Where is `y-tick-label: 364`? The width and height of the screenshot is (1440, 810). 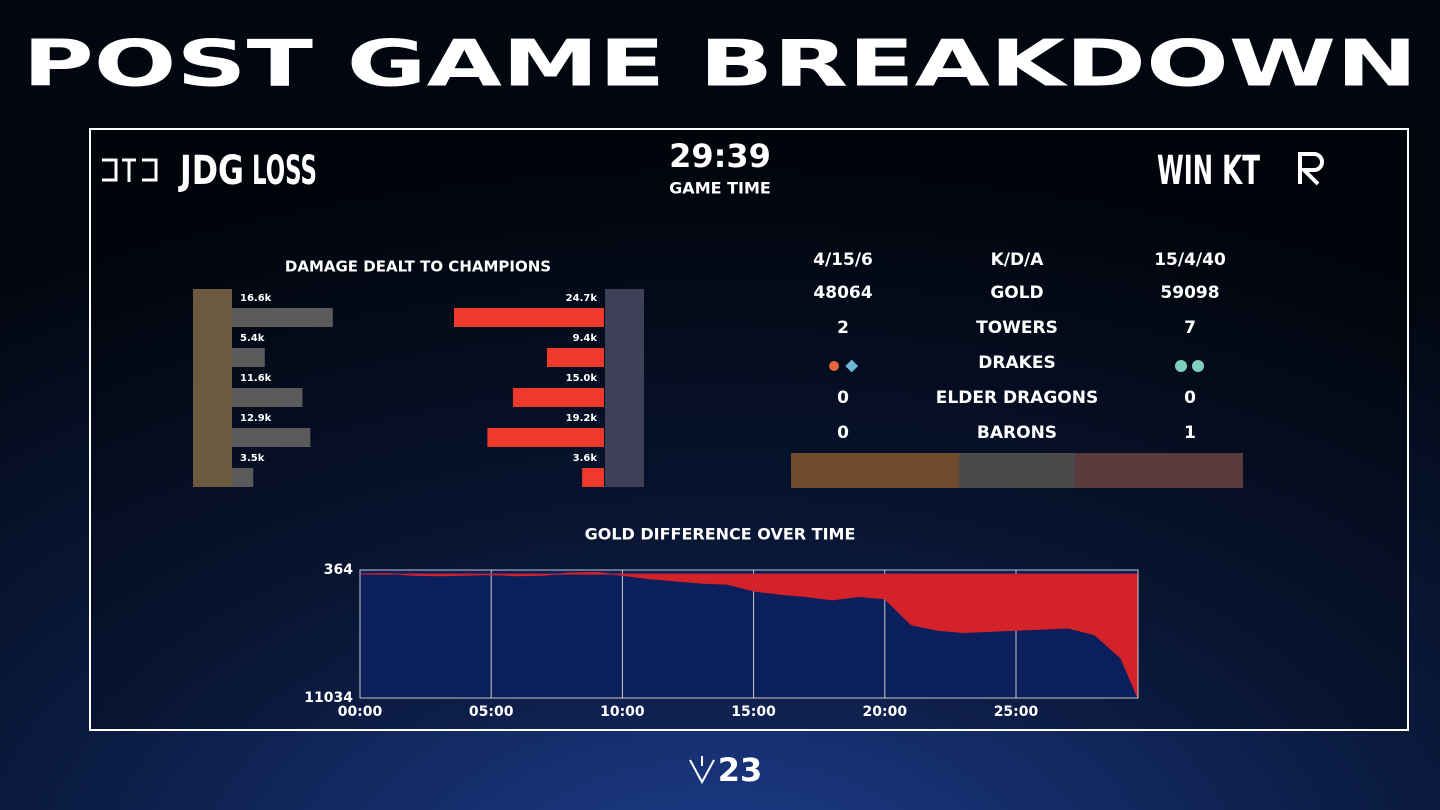
y-tick-label: 364 is located at coordinates (338, 570).